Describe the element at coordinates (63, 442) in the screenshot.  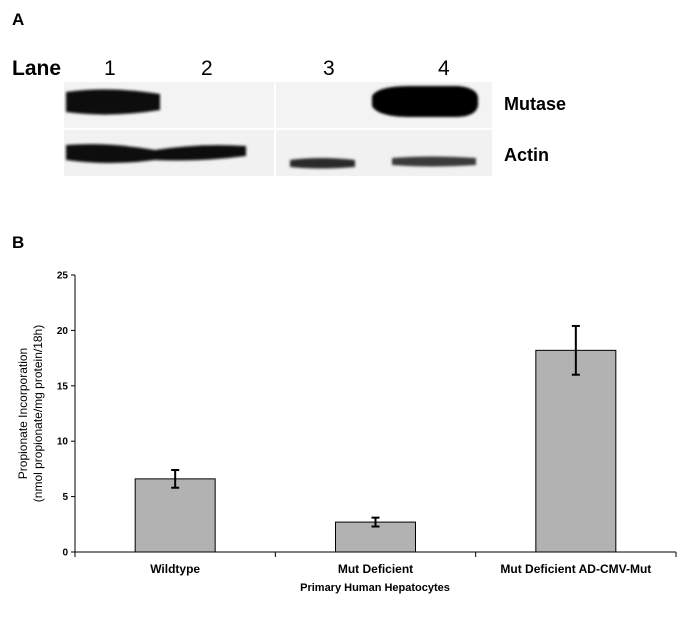
I see `y-tick-label-2: 10` at that location.